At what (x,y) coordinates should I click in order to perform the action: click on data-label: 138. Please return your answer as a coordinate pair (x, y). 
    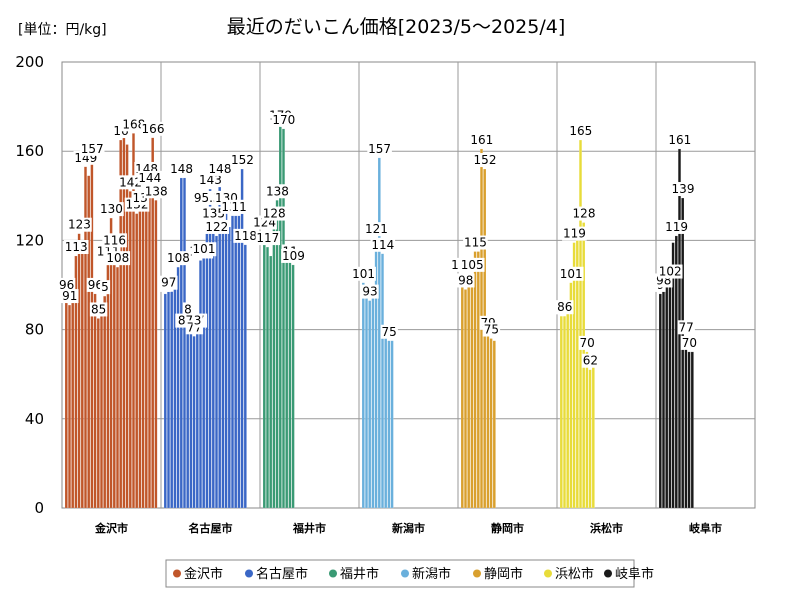
    Looking at the image, I should click on (156, 191).